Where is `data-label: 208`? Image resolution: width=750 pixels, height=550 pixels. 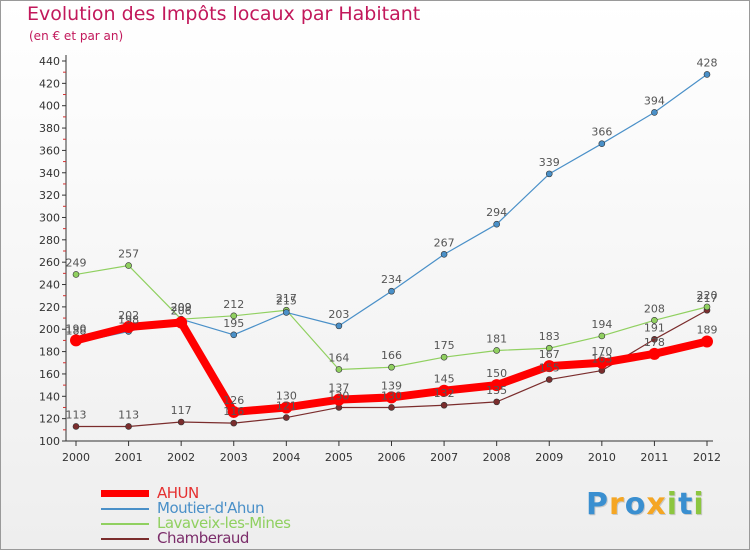 data-label: 208 is located at coordinates (654, 308).